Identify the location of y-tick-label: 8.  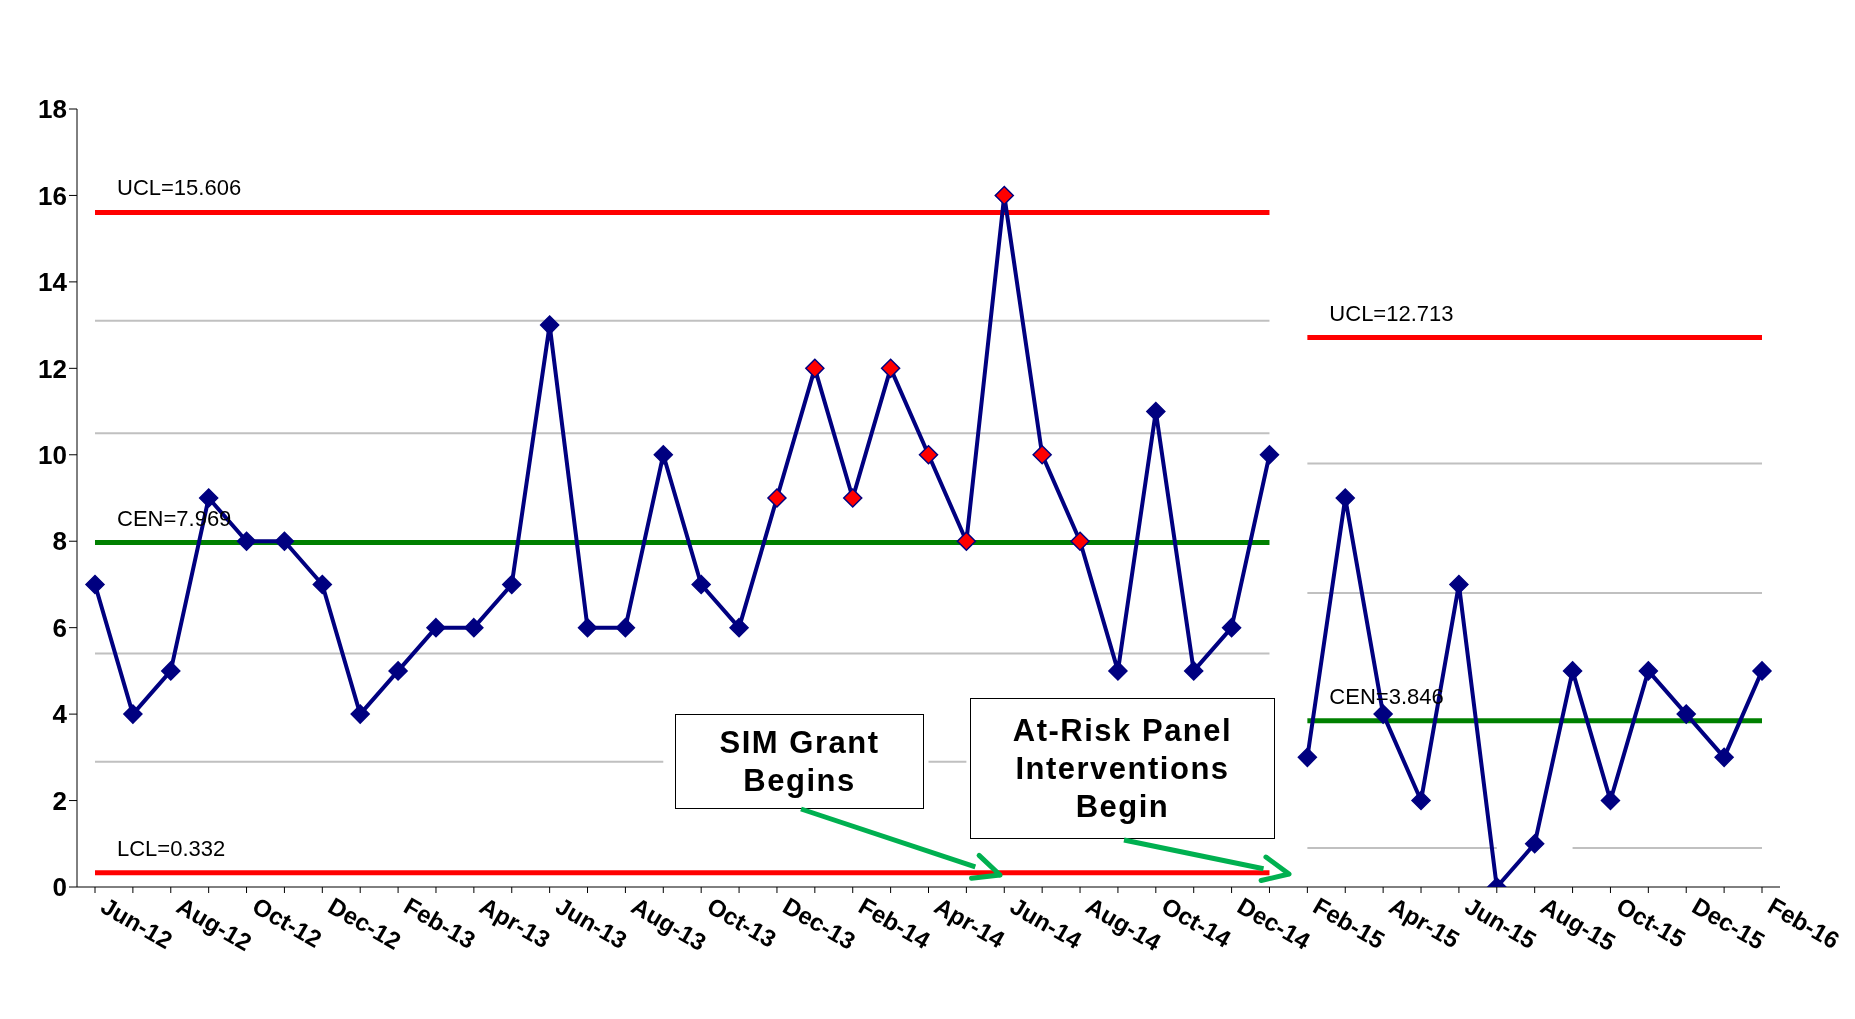
(59, 541).